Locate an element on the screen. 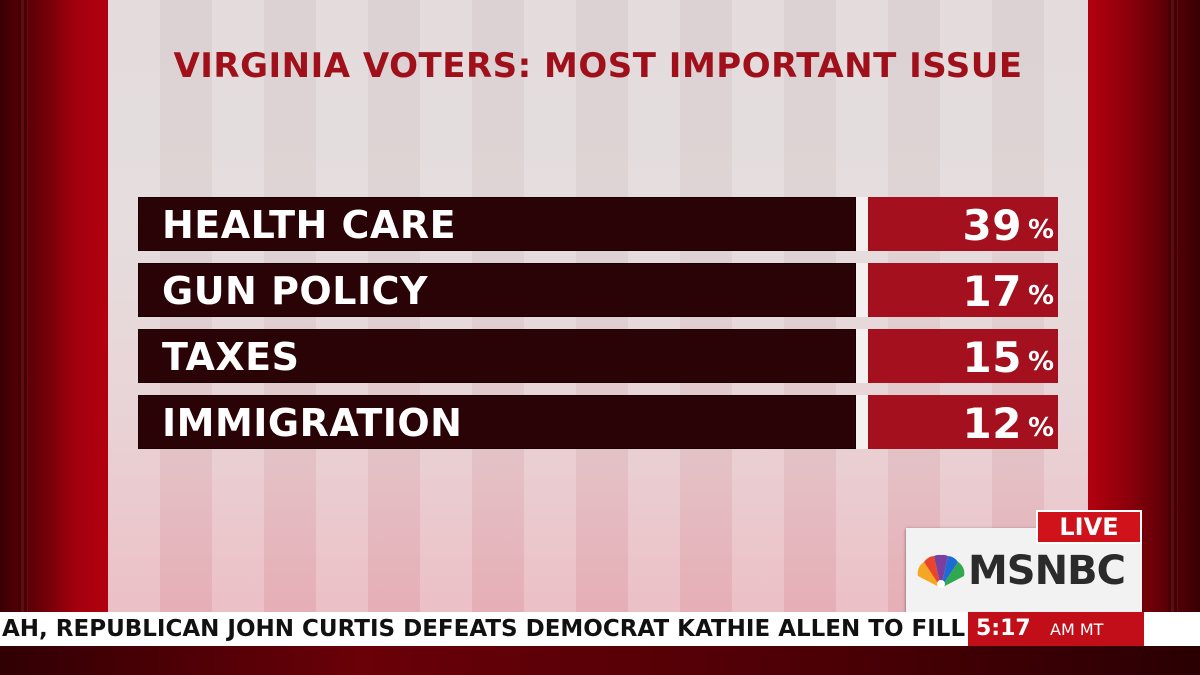 The width and height of the screenshot is (1200, 675). issue-row: IMMIGRATION 12 % is located at coordinates (598, 422).